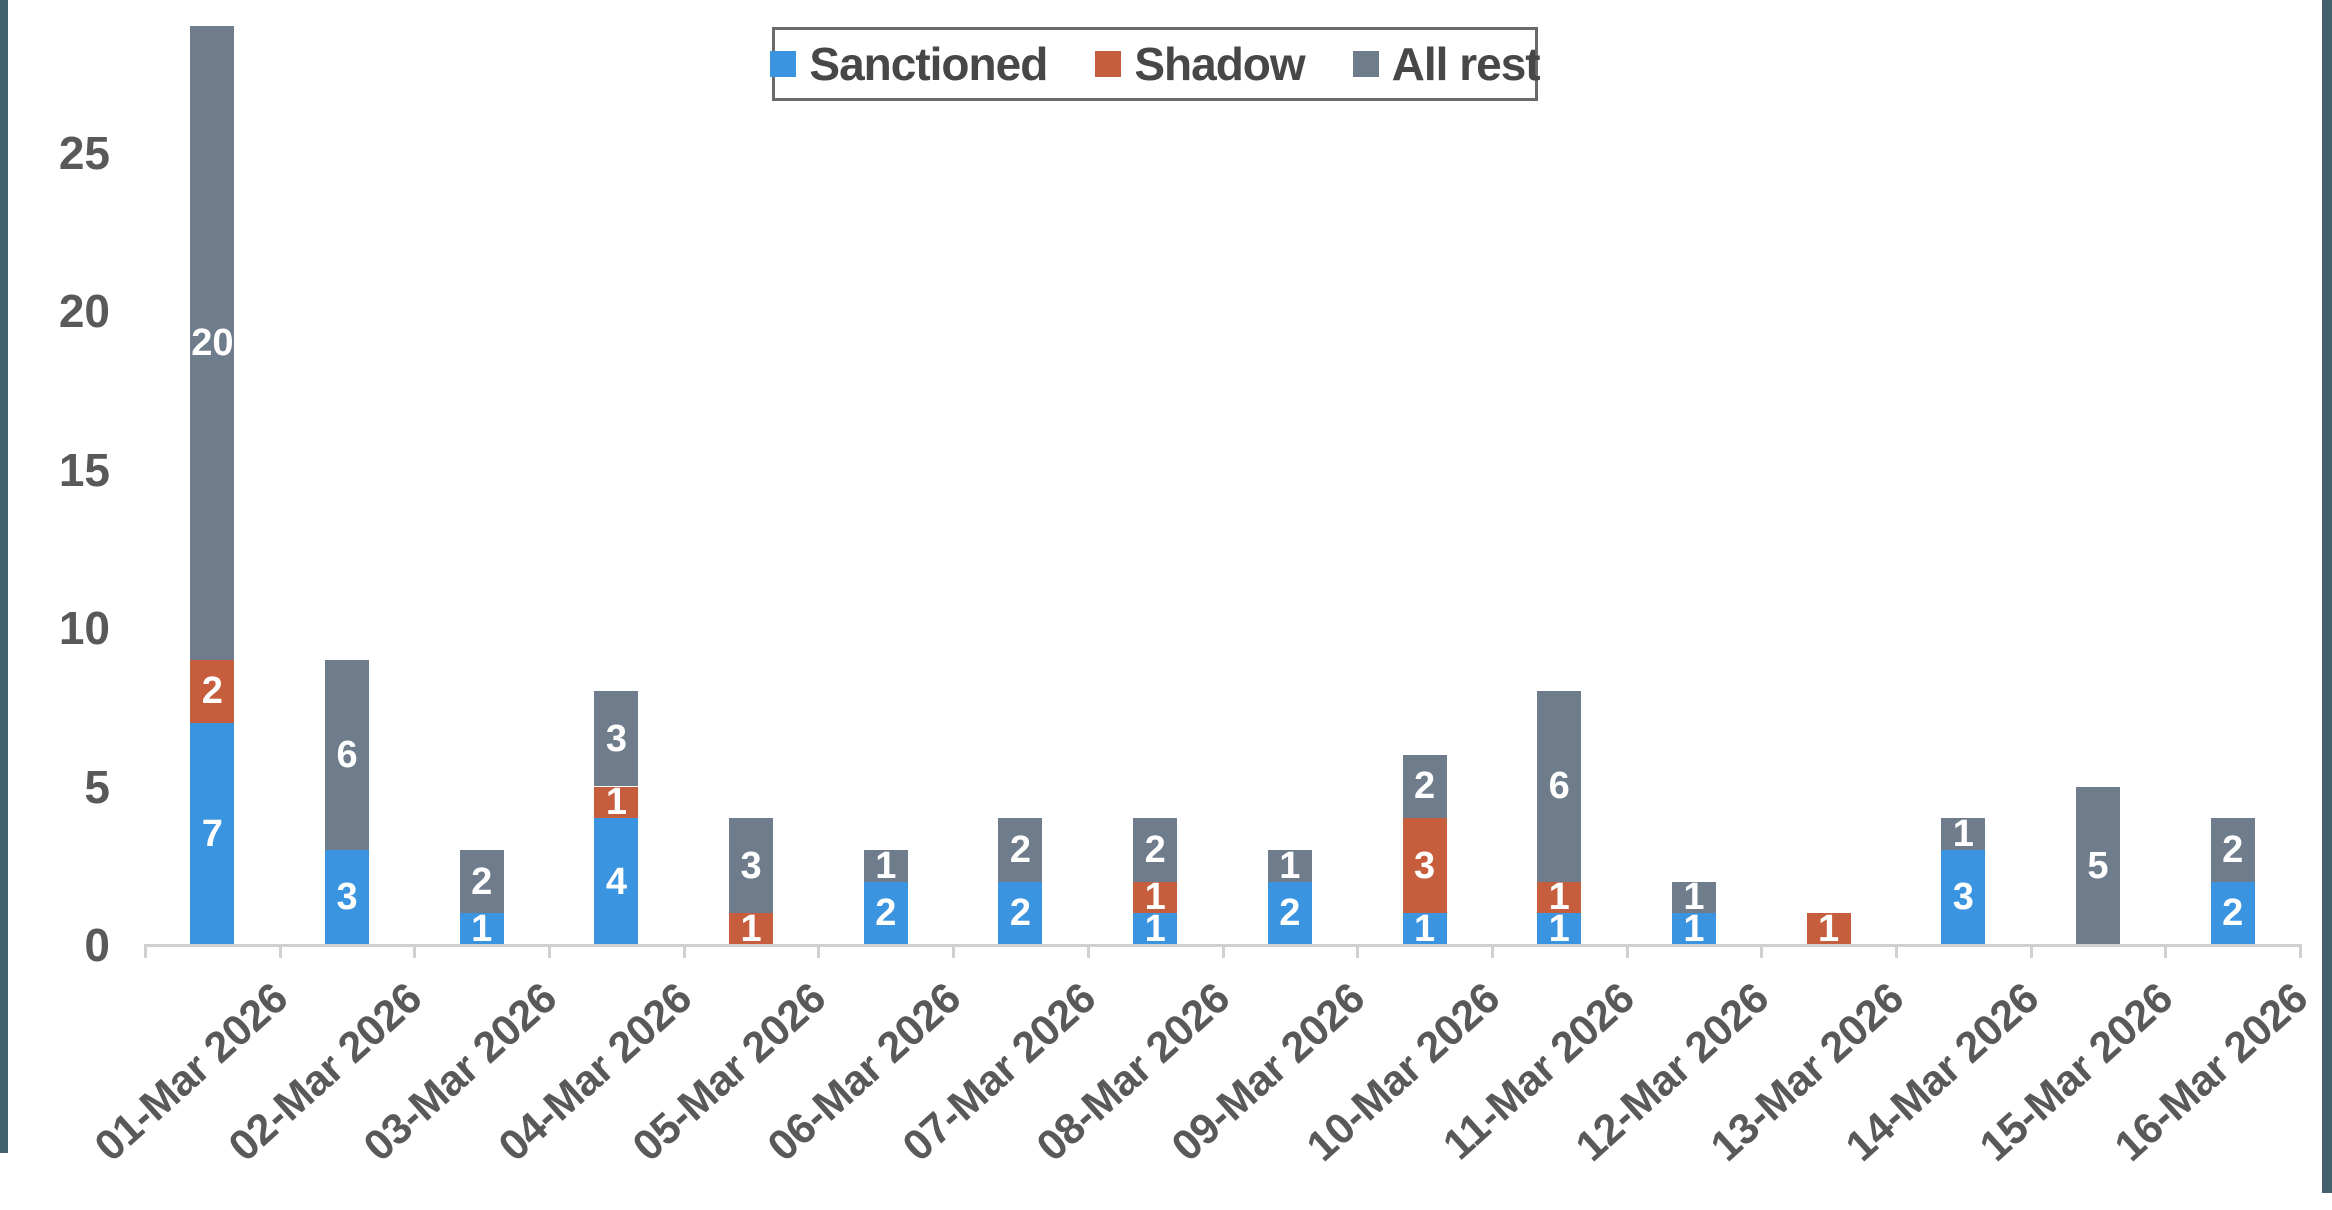 This screenshot has height=1210, width=2332. I want to click on bar-segment-shadow-08: 1, so click(1155, 897).